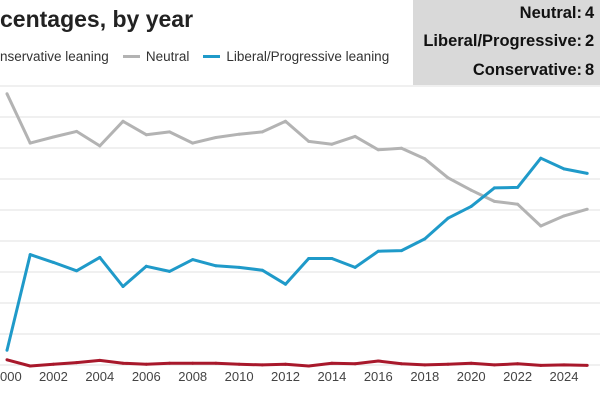 The width and height of the screenshot is (600, 400). I want to click on legend-item-conservative: nservative leaning, so click(54, 56).